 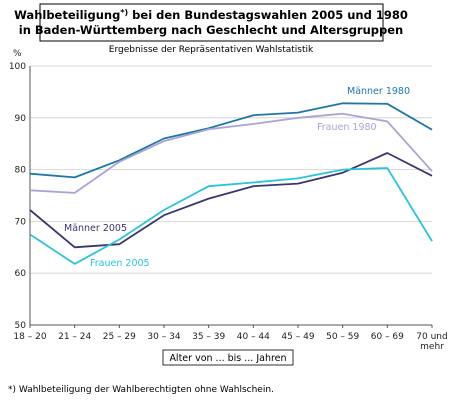 What do you see at coordinates (378, 91) in the screenshot?
I see `series-label: Männer 1980` at bounding box center [378, 91].